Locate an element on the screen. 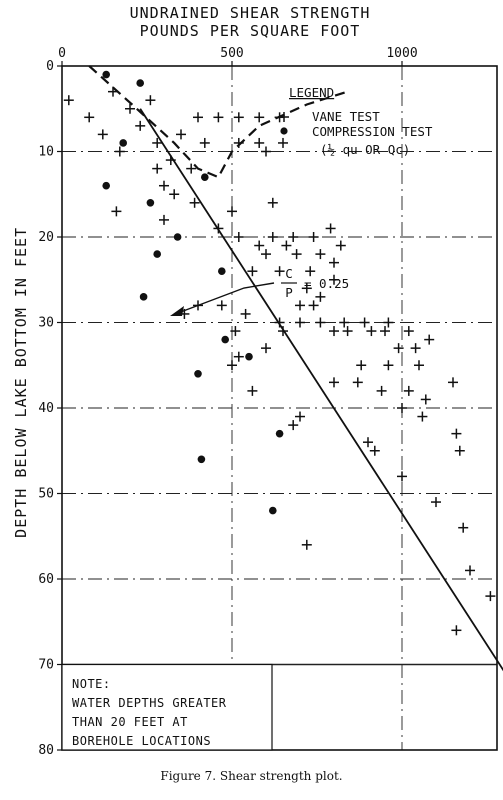 This screenshot has width=503, height=800. y-tick-label-10: 10 is located at coordinates (46, 152).